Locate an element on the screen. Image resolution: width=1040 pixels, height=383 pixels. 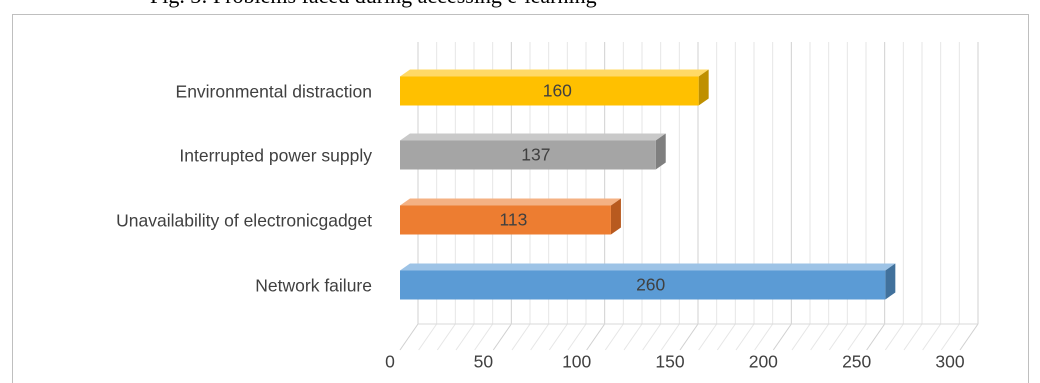
data-label: 260 is located at coordinates (650, 285).